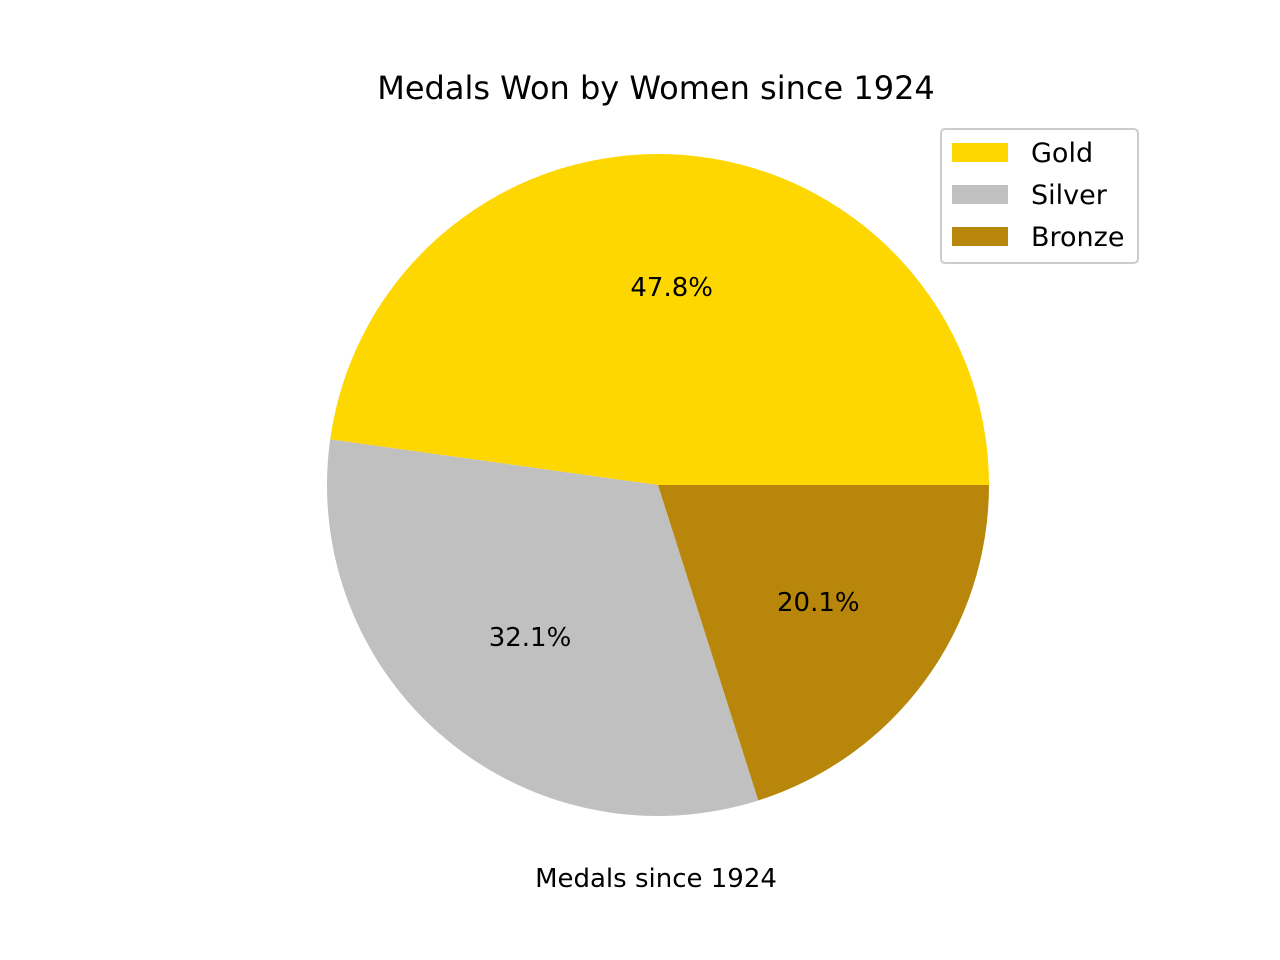 Image resolution: width=1280 pixels, height=960 pixels. Describe the element at coordinates (1069, 195) in the screenshot. I see `legend-label-silver: Silver` at that location.